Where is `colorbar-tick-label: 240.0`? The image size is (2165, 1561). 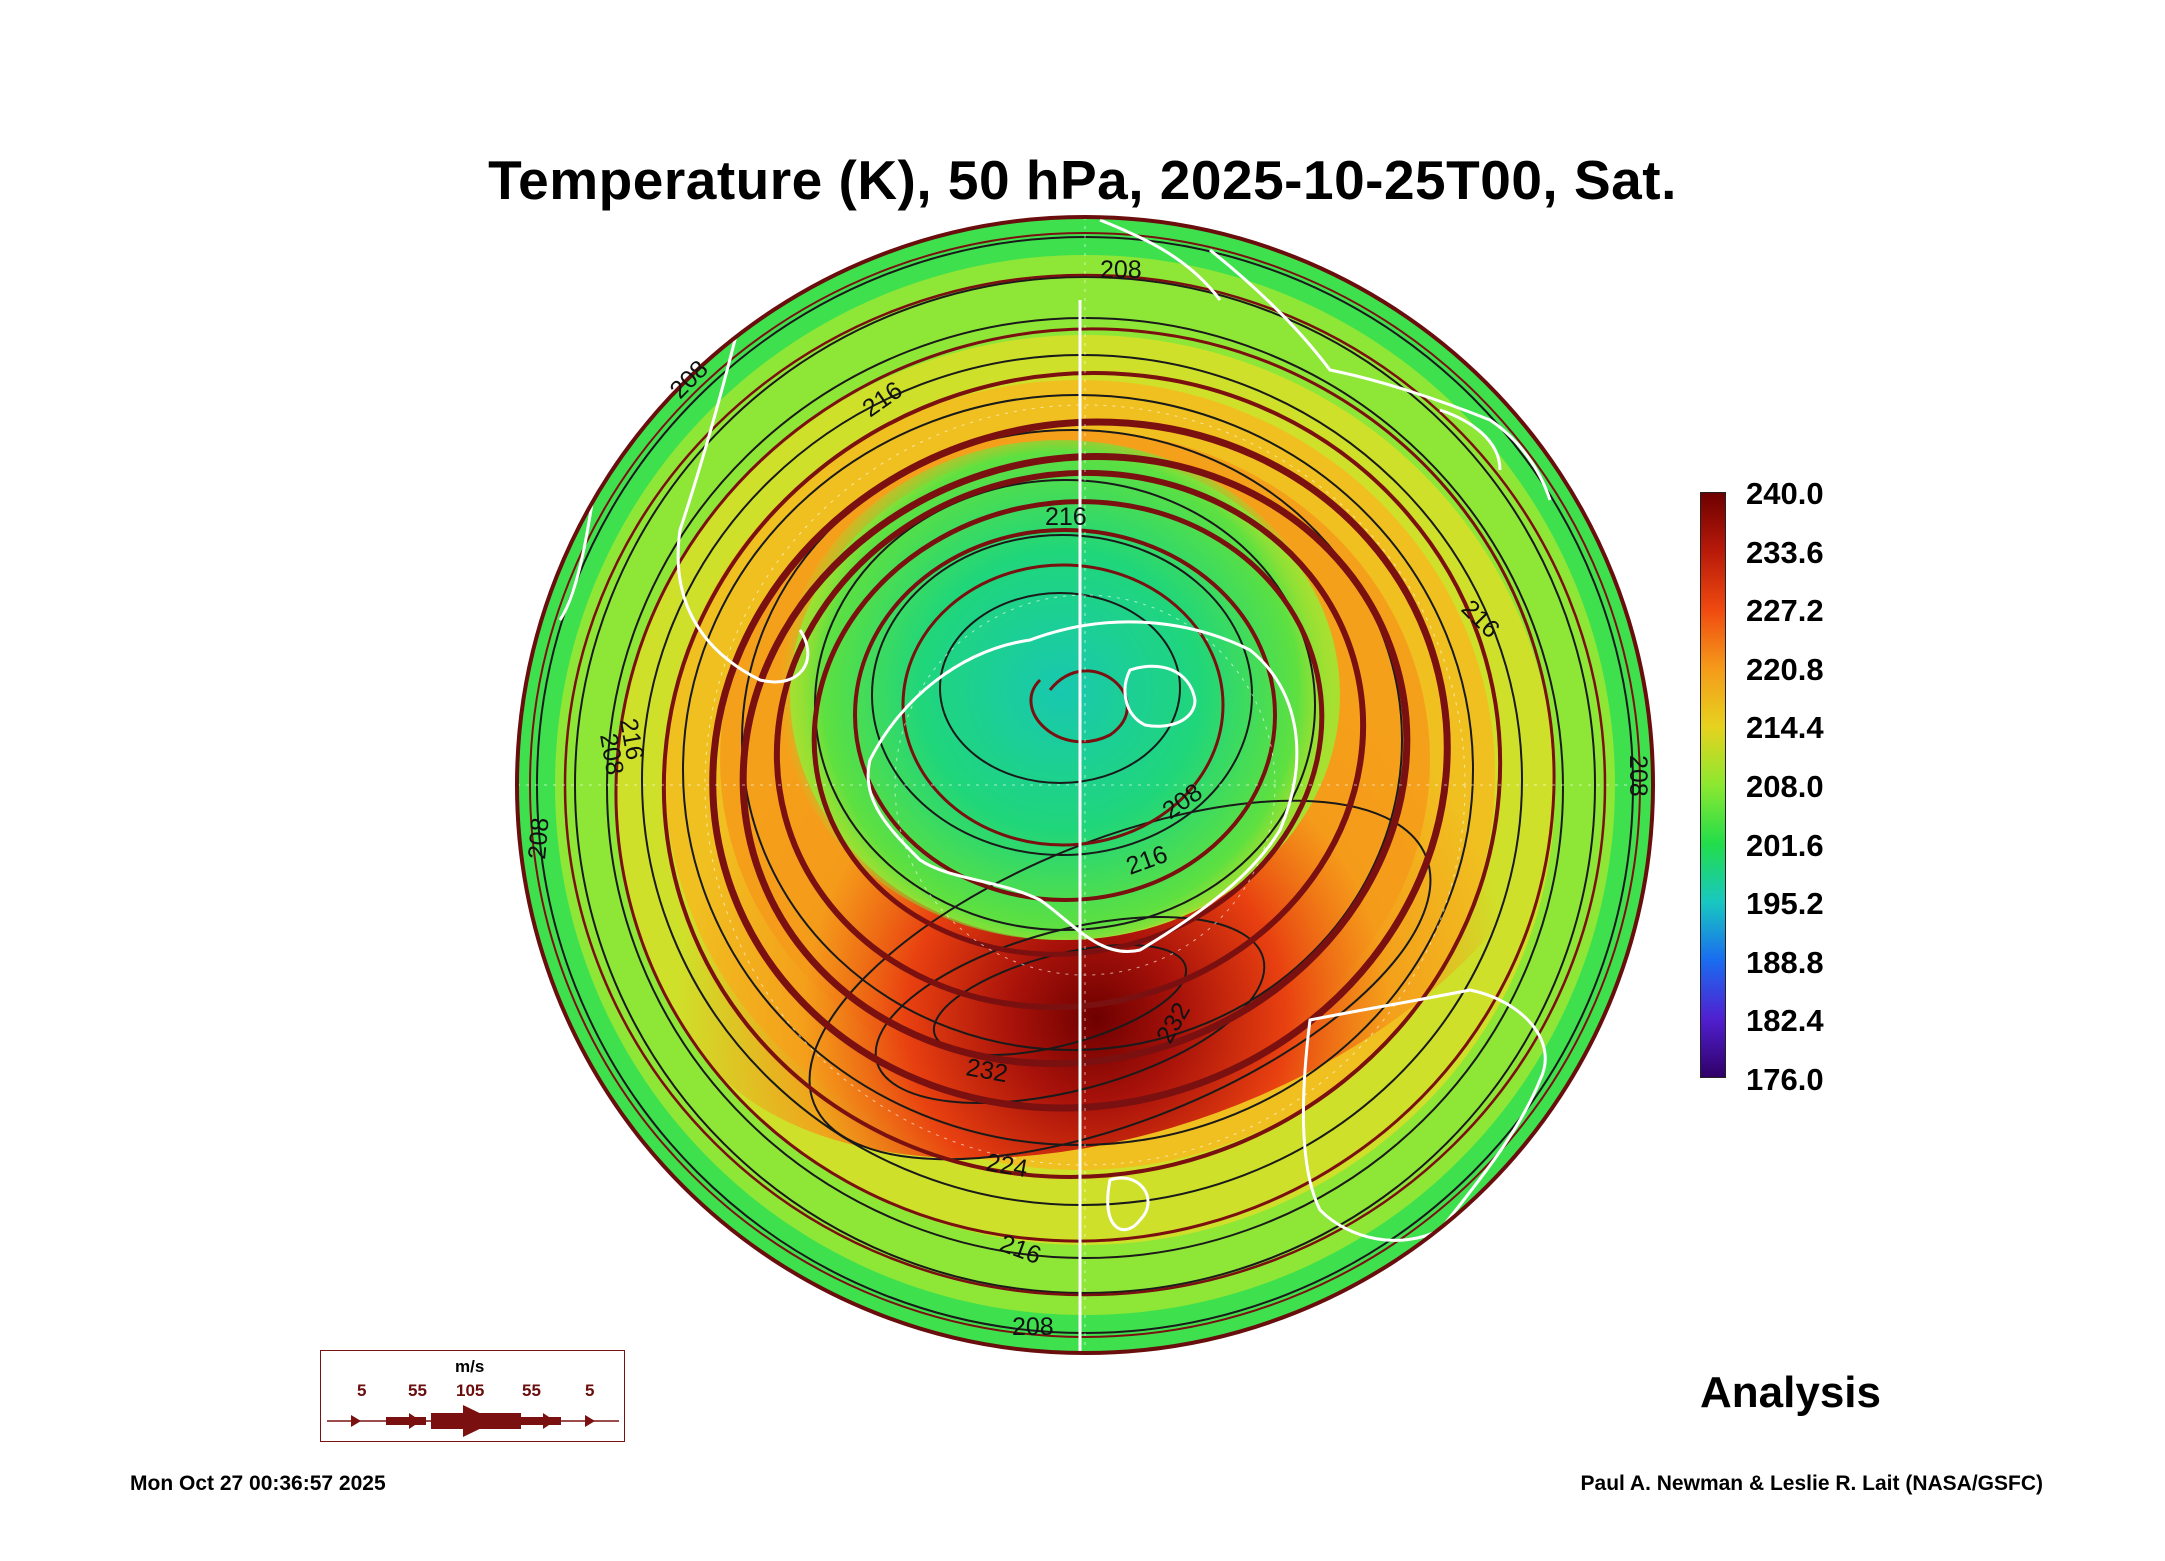
colorbar-tick-label: 240.0 is located at coordinates (1785, 493).